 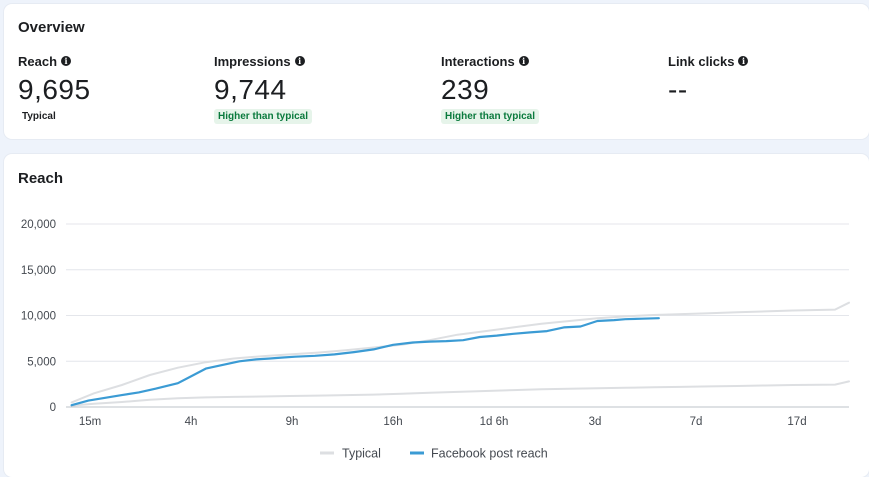 What do you see at coordinates (478, 61) in the screenshot?
I see `metric-label: Interactions` at bounding box center [478, 61].